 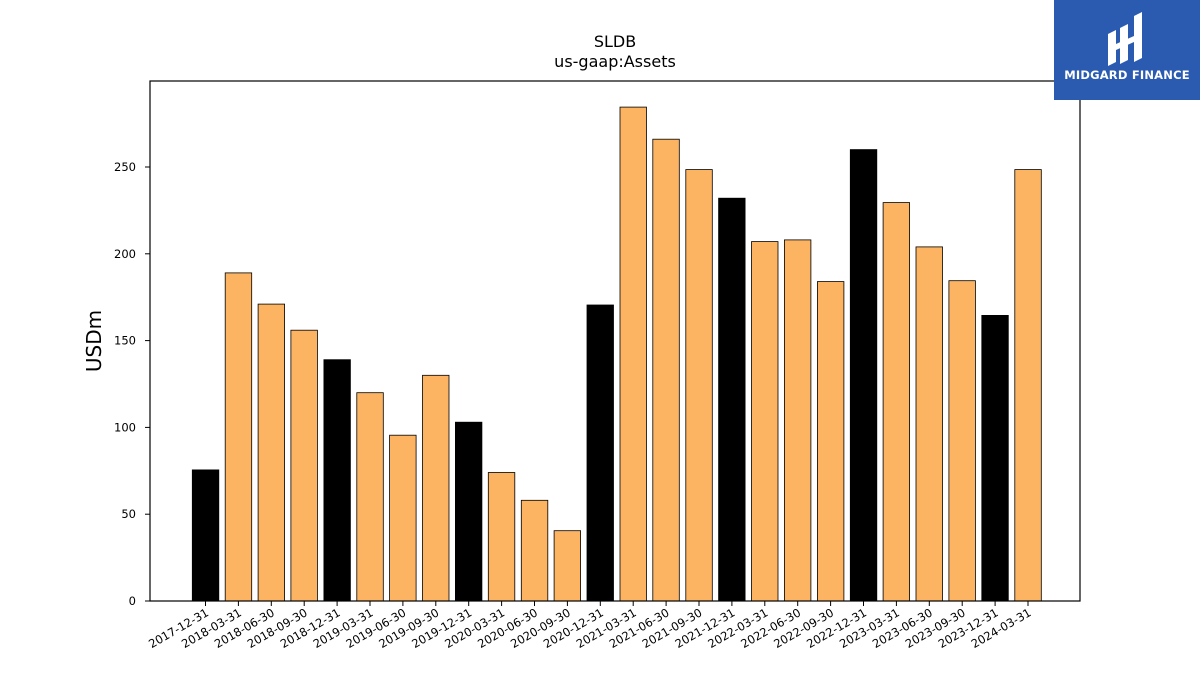 I want to click on logo-mark-icon, so click(x=1127, y=50).